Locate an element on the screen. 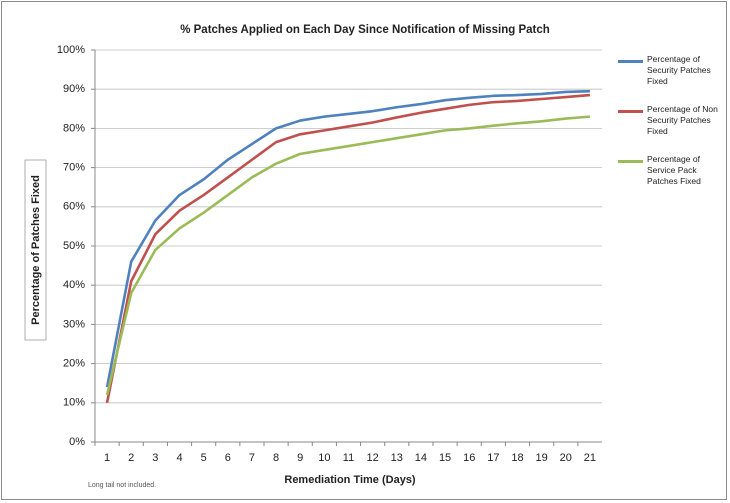 This screenshot has height=503, width=730. x-tick-label: 18 is located at coordinates (517, 458).